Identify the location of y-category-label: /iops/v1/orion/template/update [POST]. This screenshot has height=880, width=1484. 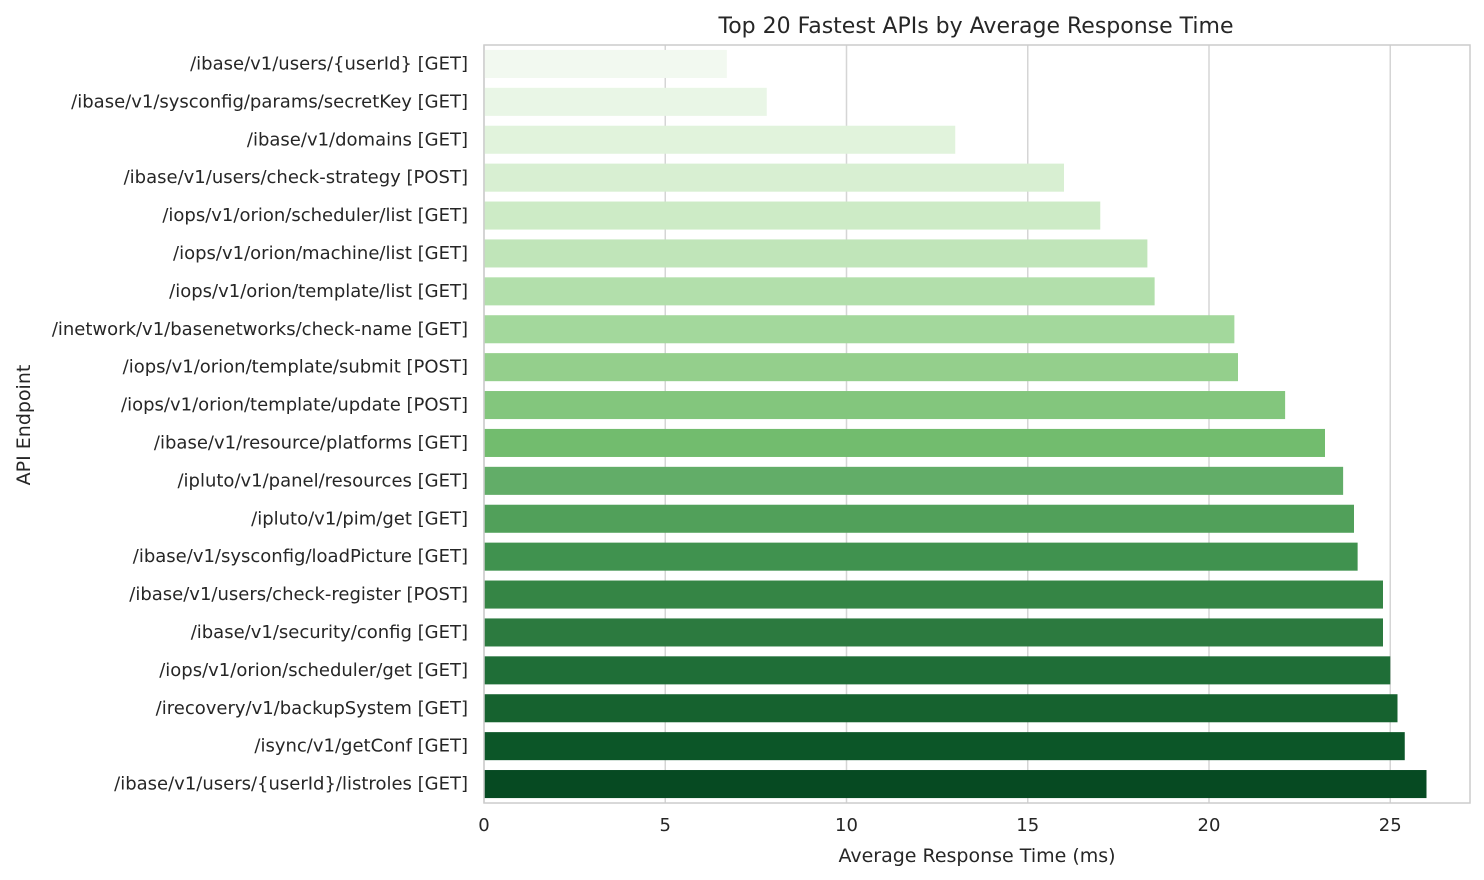
(294, 405).